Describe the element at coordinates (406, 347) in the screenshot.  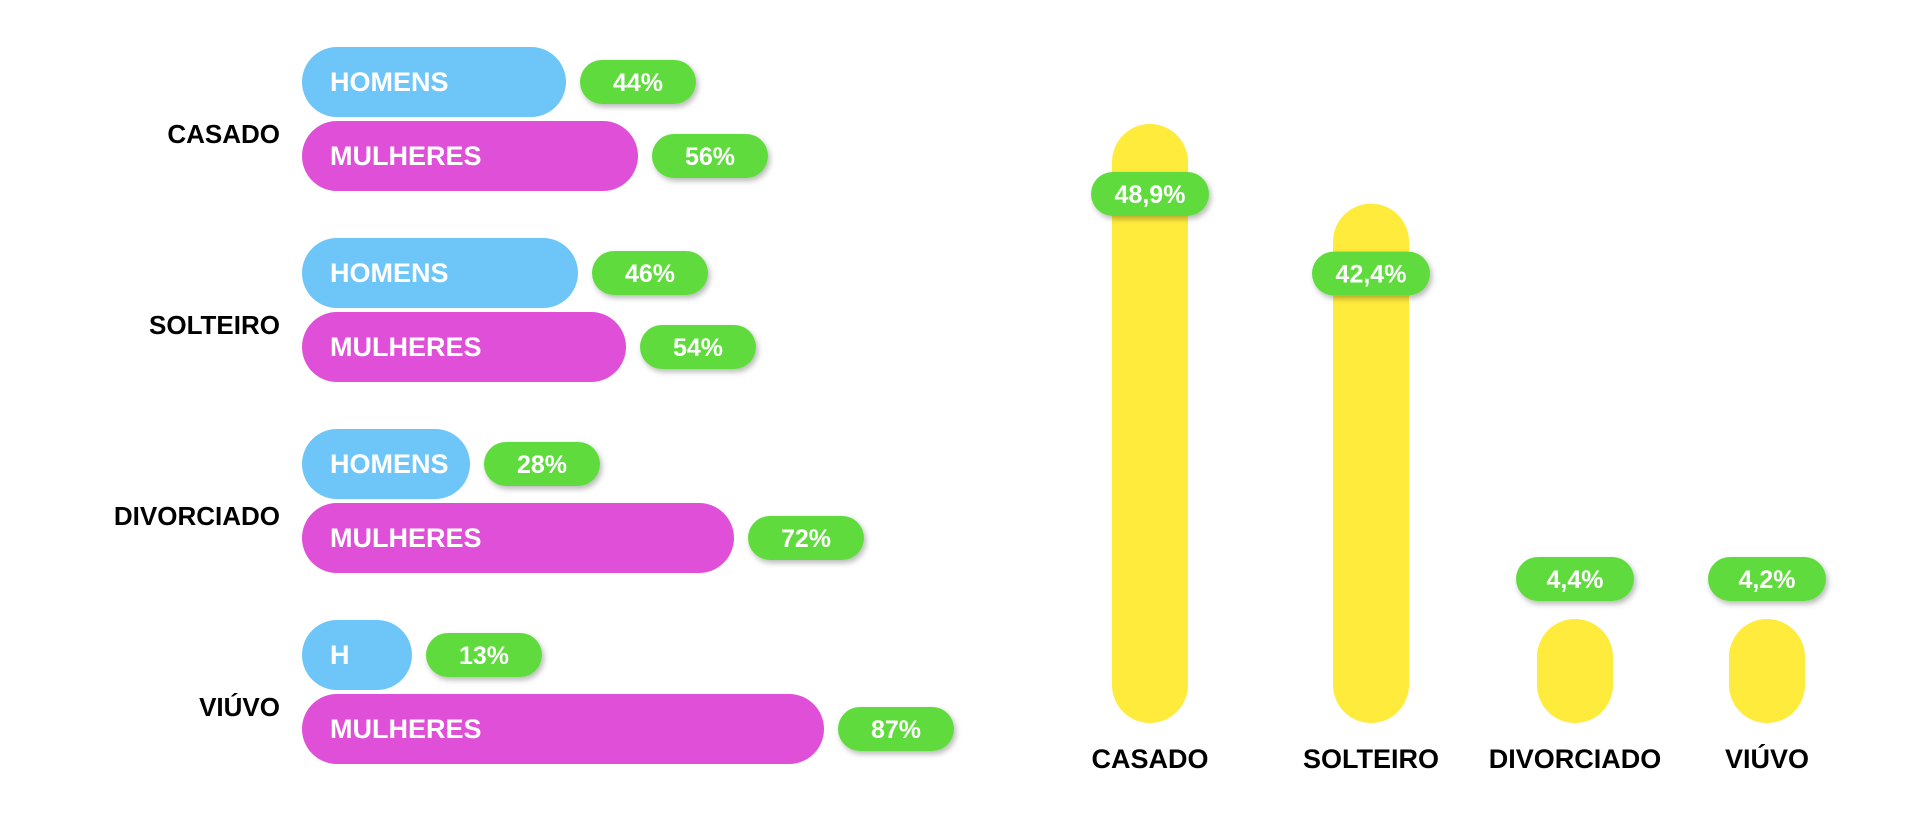
I see `bar-label-mulheres-solteiro: MULHERES` at that location.